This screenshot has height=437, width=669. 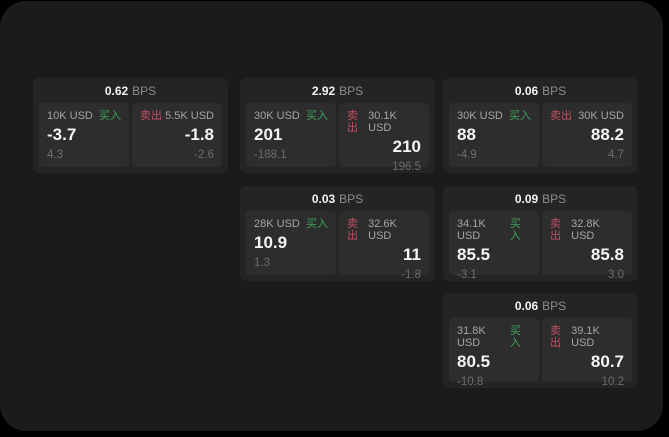 I want to click on card-header: 2.92 BPS, so click(x=337, y=90).